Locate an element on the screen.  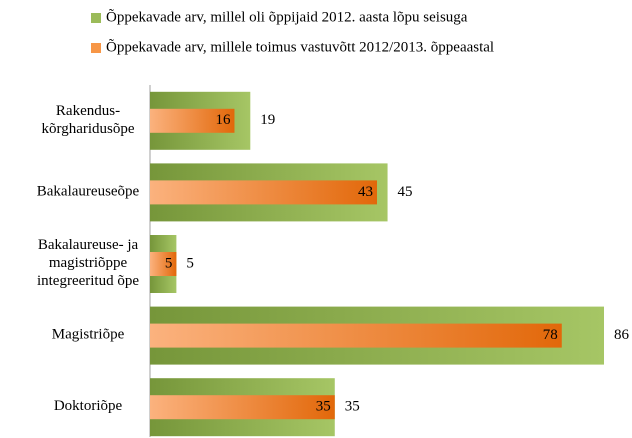
value-label: 19 is located at coordinates (267, 120).